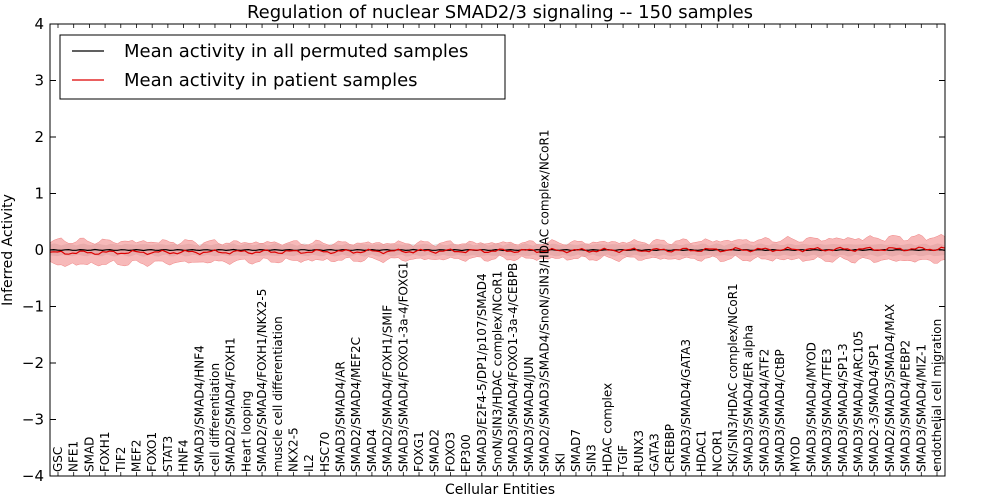  Describe the element at coordinates (654, 452) in the screenshot. I see `entity-tick-label: GATA3` at that location.